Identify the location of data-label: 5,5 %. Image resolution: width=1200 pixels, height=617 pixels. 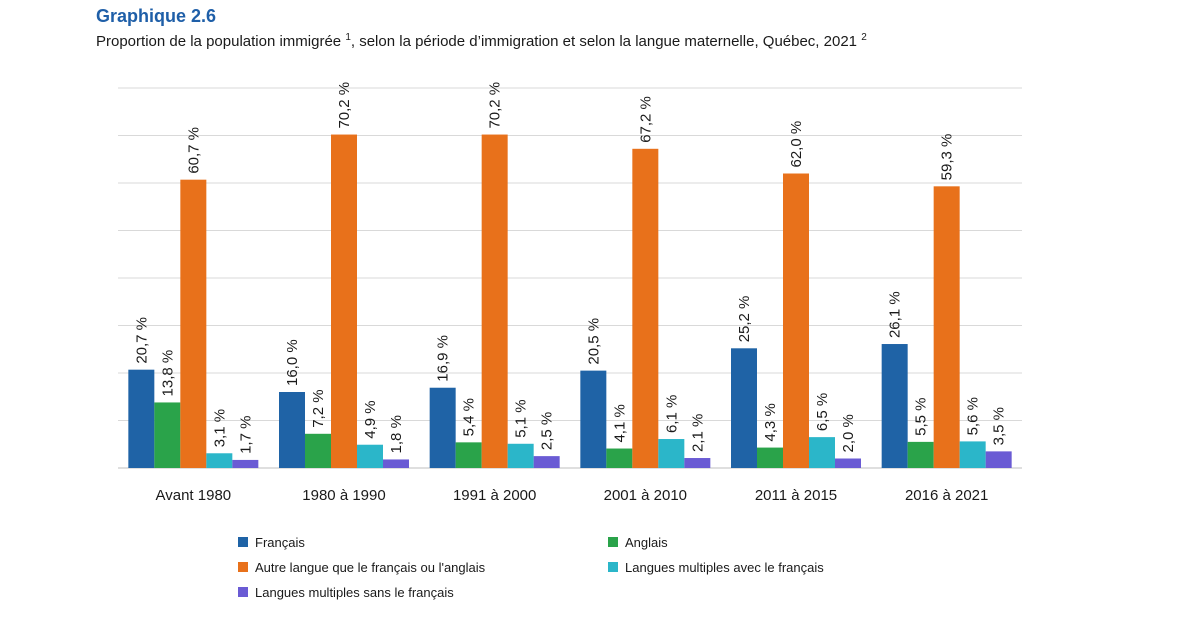
(921, 417).